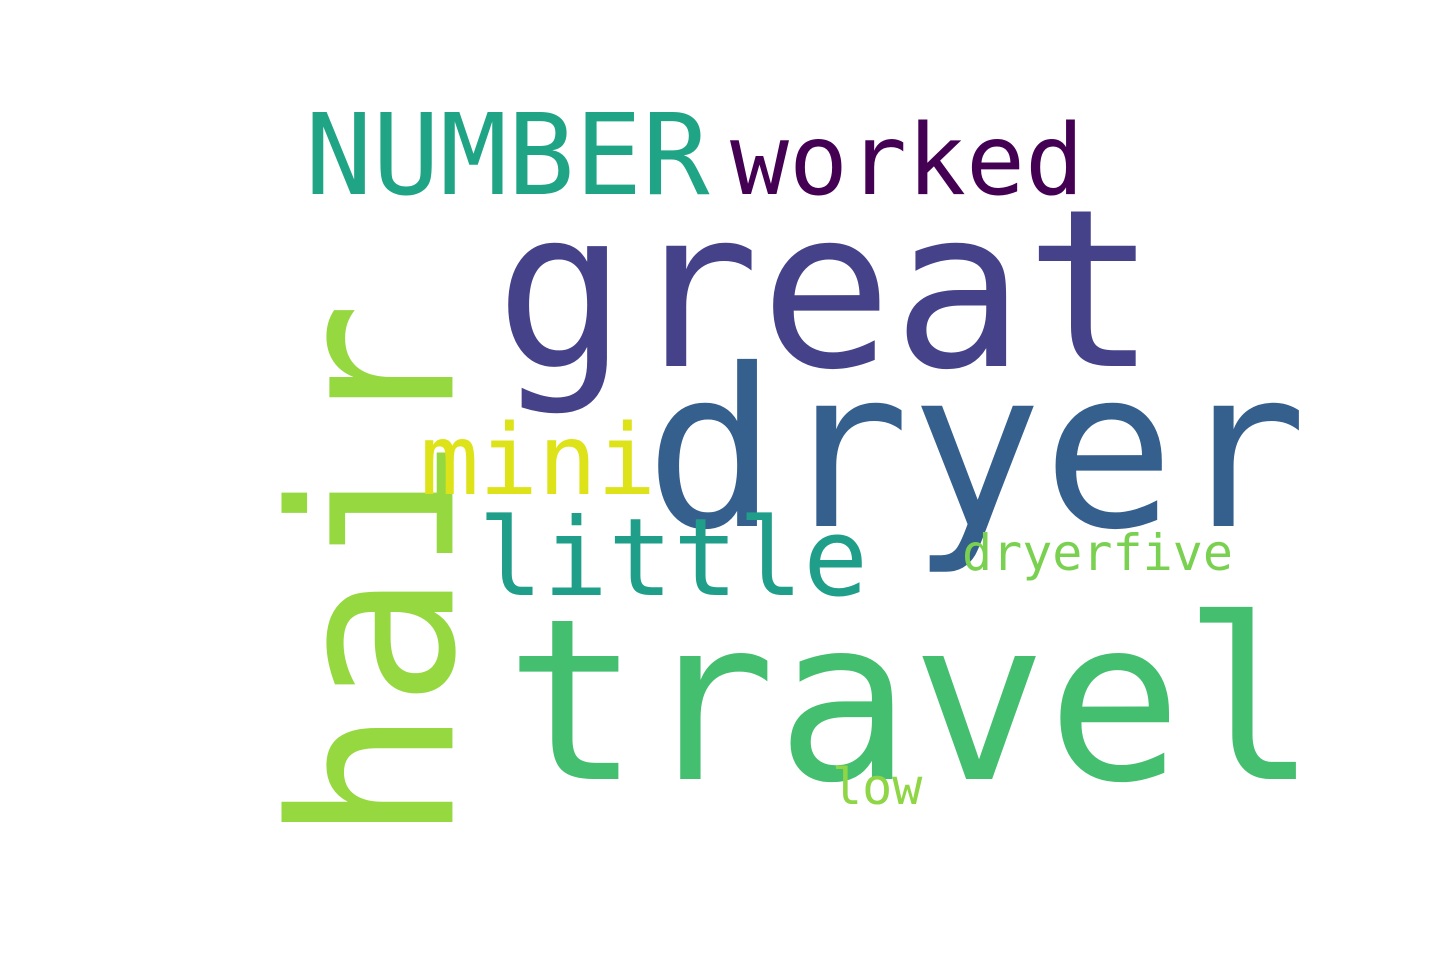 This screenshot has width=1440, height=960. What do you see at coordinates (826, 290) in the screenshot?
I see `word-great: great` at bounding box center [826, 290].